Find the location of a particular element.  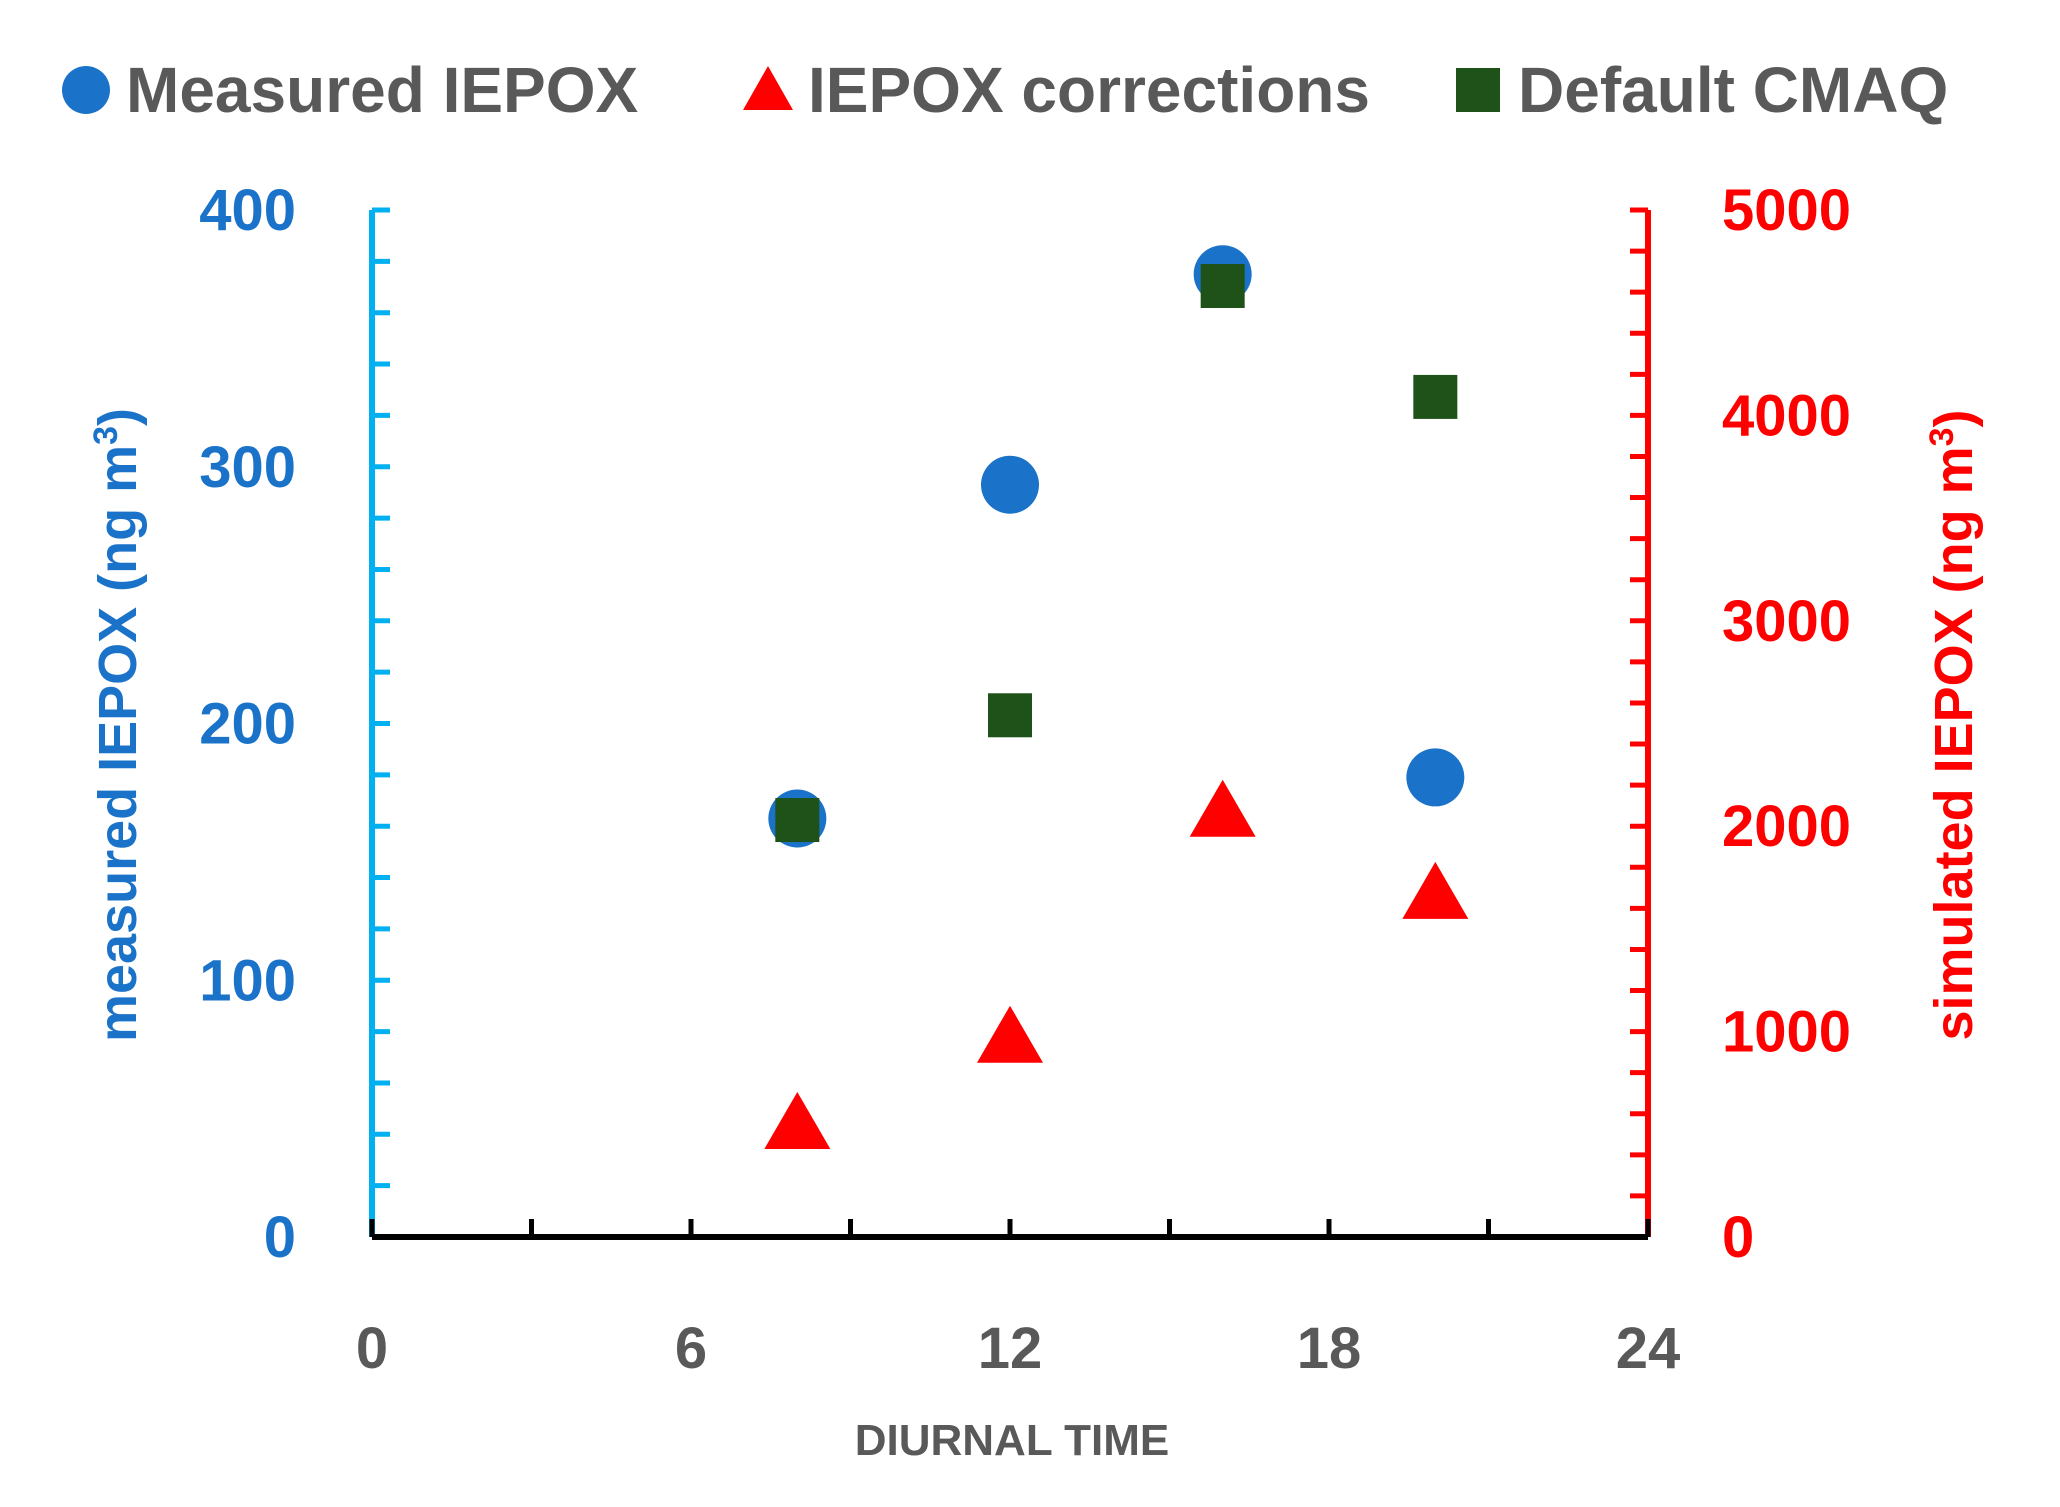

right-y-tick-label: 2000 is located at coordinates (1786, 826).